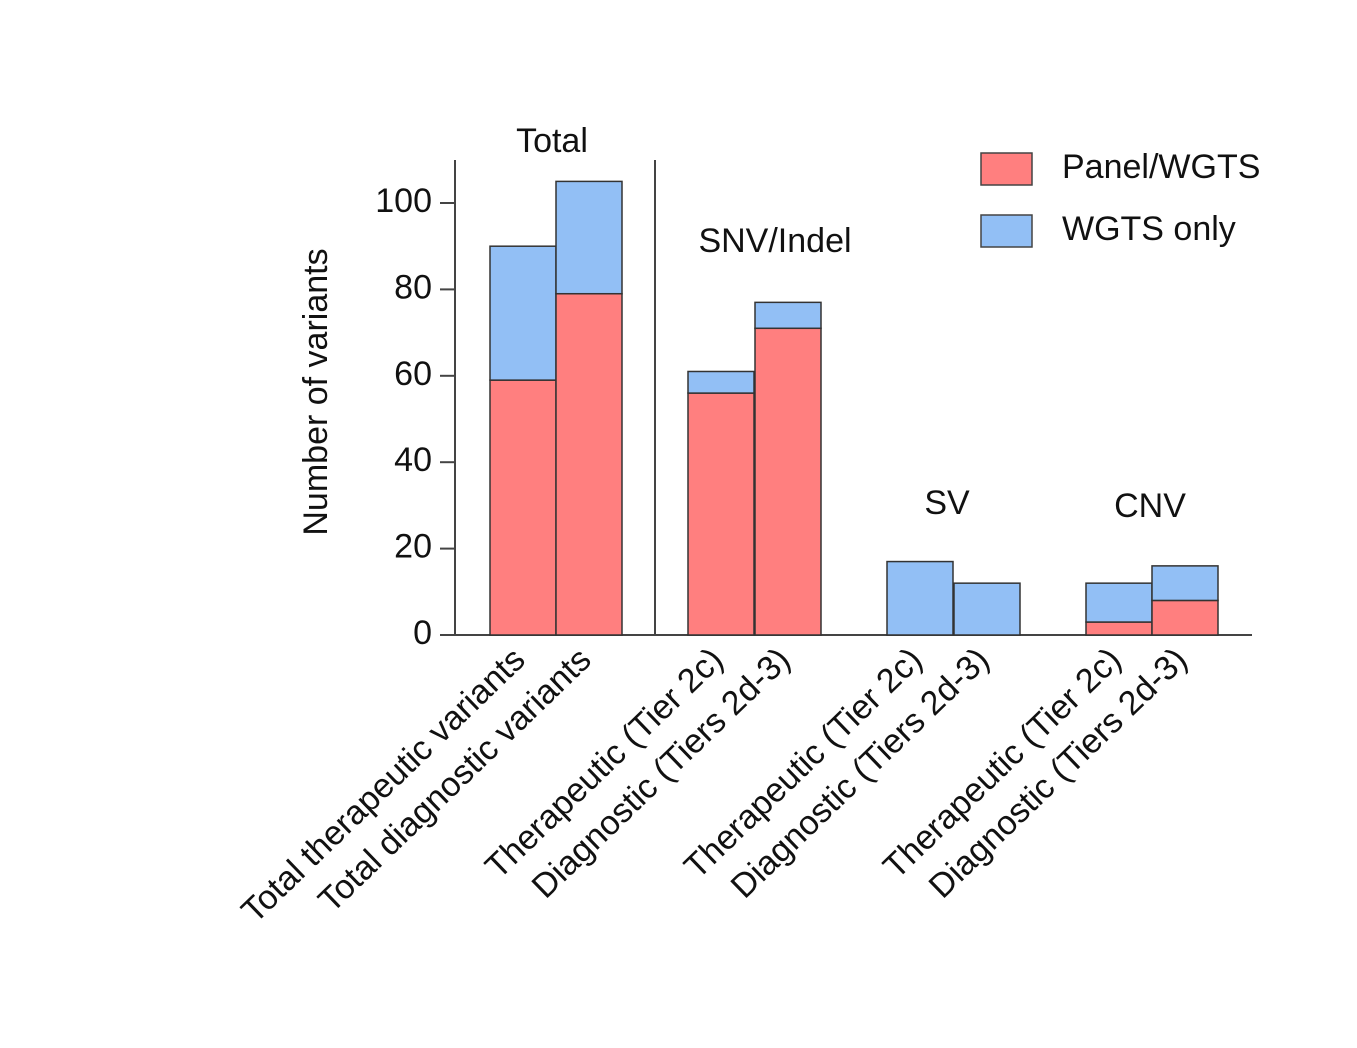  Describe the element at coordinates (1161, 167) in the screenshot. I see `legend-label: Panel/WGTS` at that location.